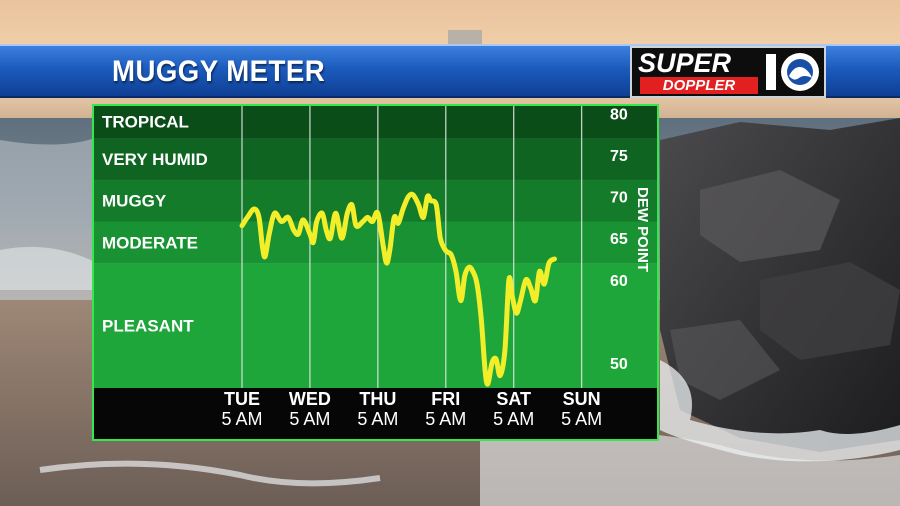 This screenshot has height=506, width=900. I want to click on y-tick-3: 65, so click(619, 239).